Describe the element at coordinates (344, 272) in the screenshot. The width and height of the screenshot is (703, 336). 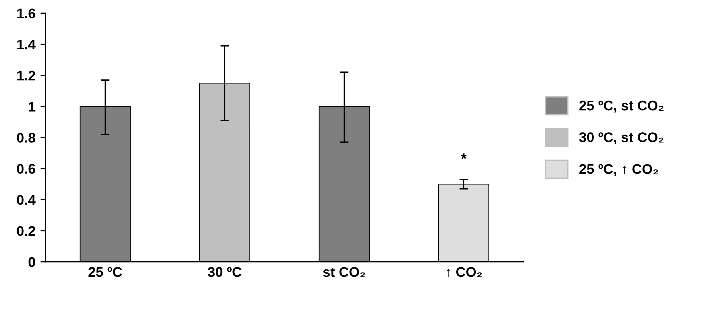
I see `x-tick-label: st CO₂` at that location.